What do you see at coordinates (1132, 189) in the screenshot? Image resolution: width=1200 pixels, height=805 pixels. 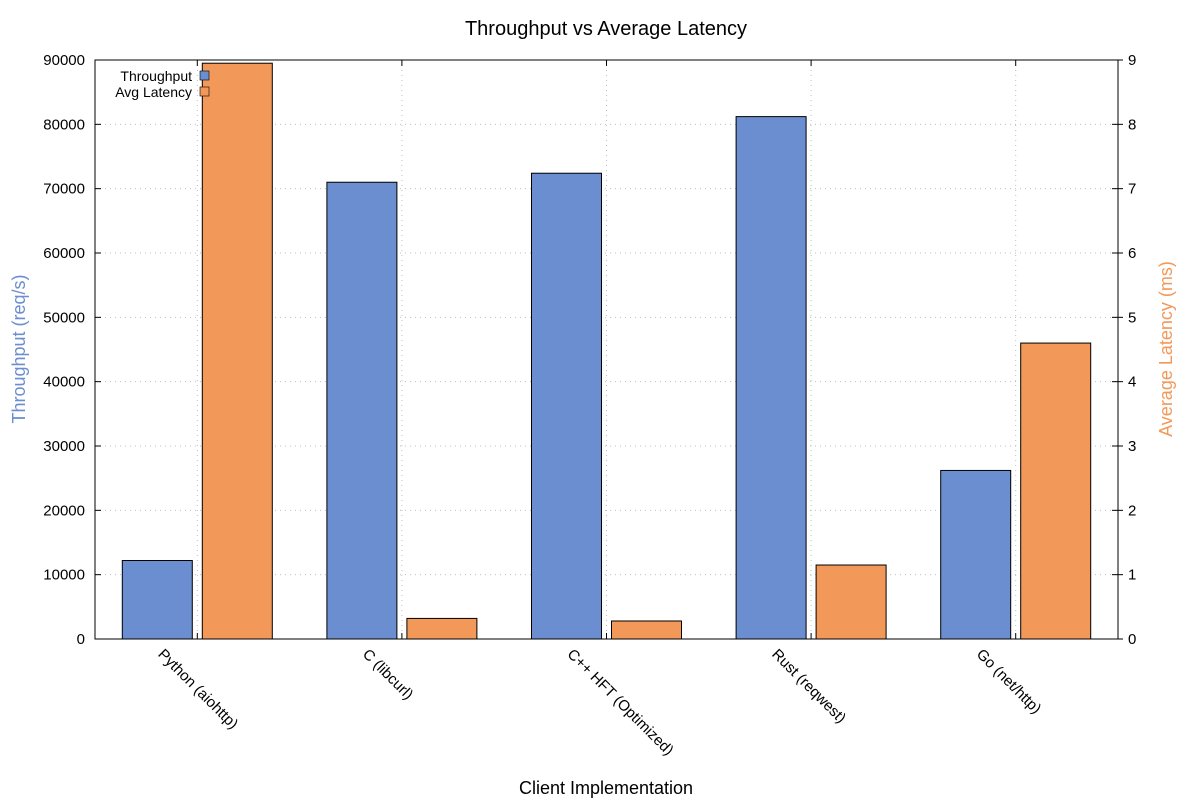 I see `y-tick-label-right: 7` at bounding box center [1132, 189].